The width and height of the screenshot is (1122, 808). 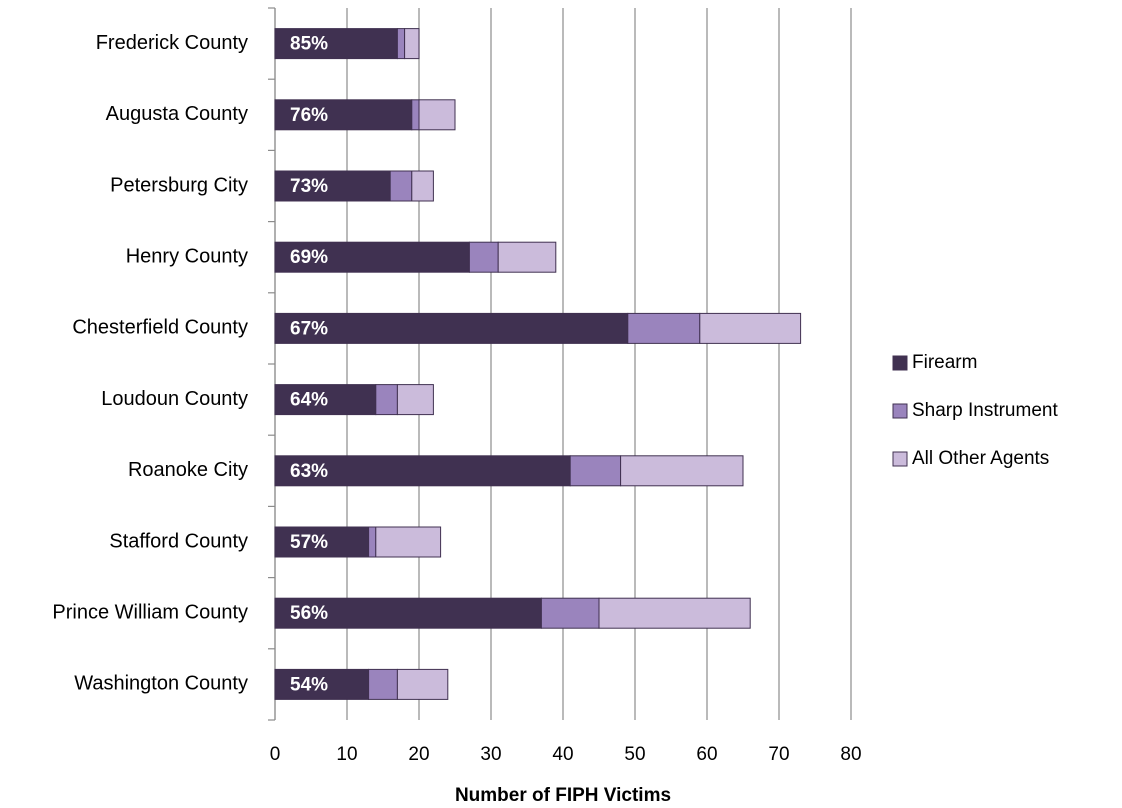 What do you see at coordinates (562, 754) in the screenshot?
I see `x-tick-label: 40` at bounding box center [562, 754].